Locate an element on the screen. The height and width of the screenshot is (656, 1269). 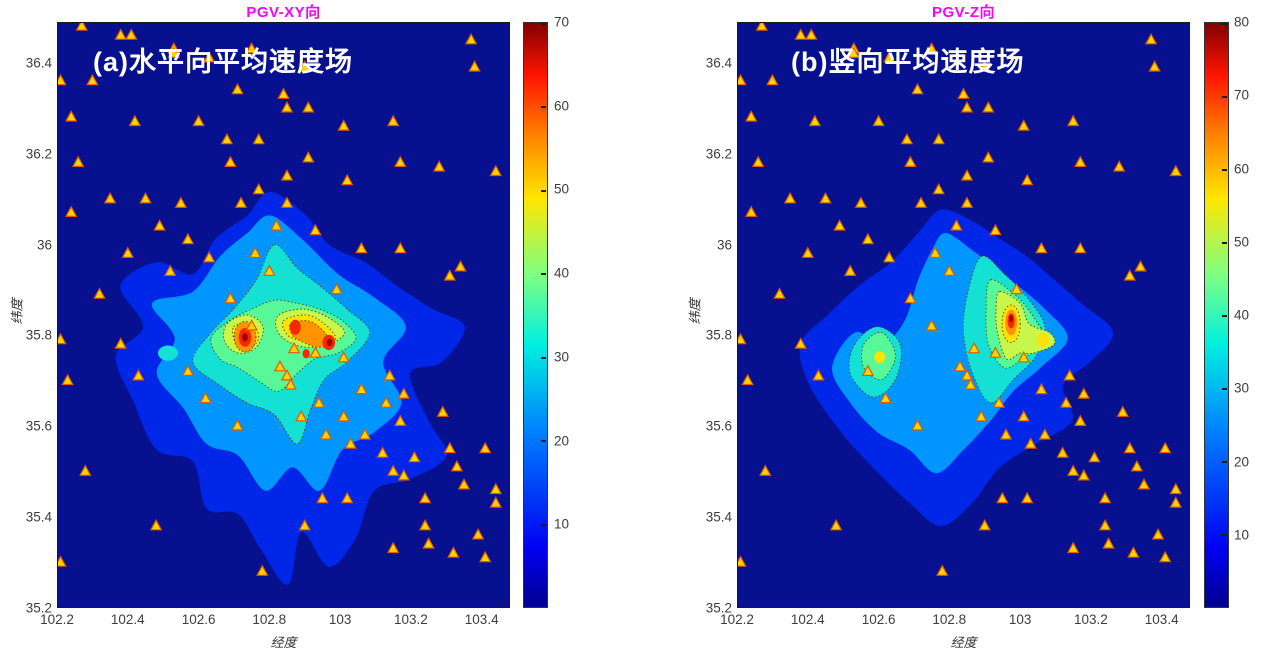
y-tick-label: 35.8 is located at coordinates (718, 335).